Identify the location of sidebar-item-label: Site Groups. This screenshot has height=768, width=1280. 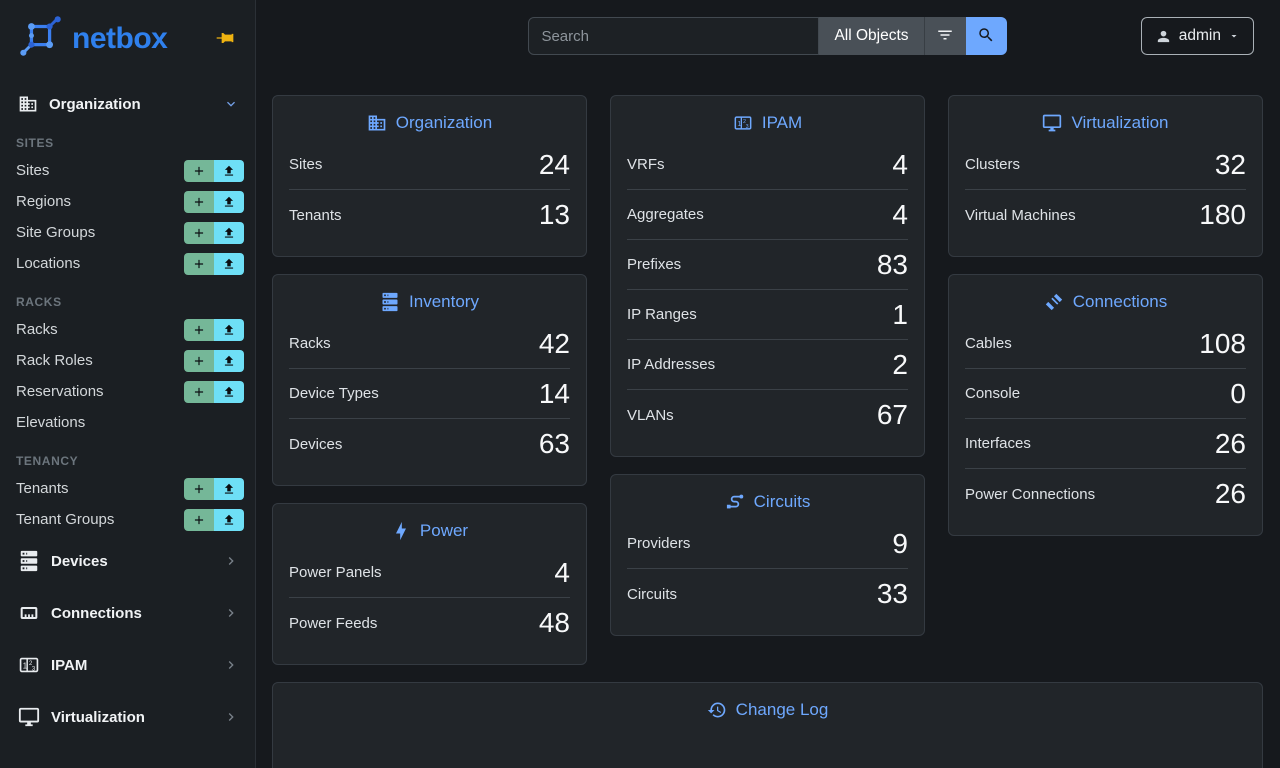
(56, 232).